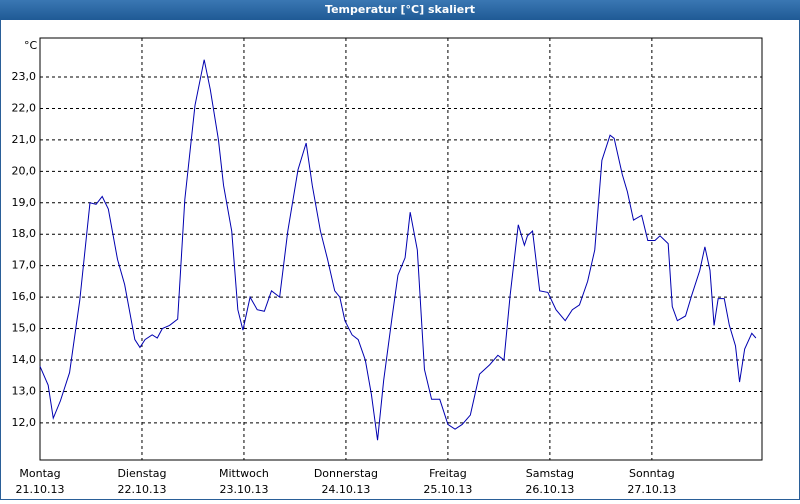  I want to click on x-tick-date: 26.10.13, so click(549, 489).